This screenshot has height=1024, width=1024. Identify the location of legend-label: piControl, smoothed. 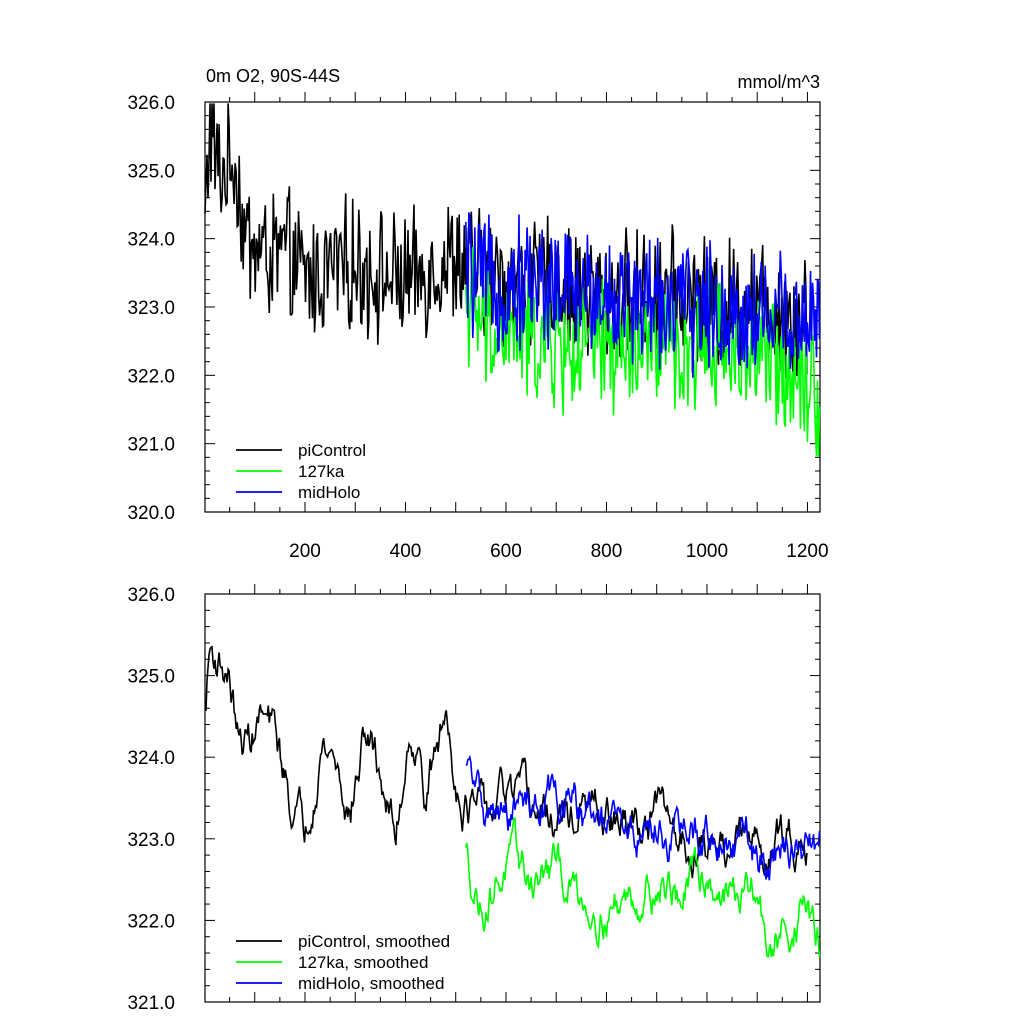
(374, 941).